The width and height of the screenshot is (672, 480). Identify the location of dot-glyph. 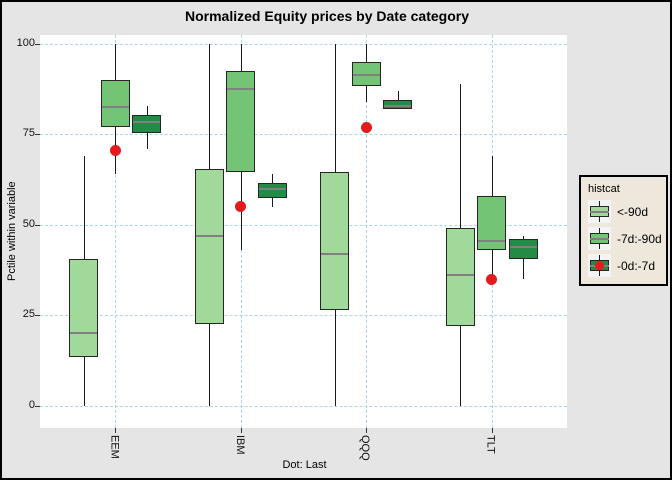
(599, 265).